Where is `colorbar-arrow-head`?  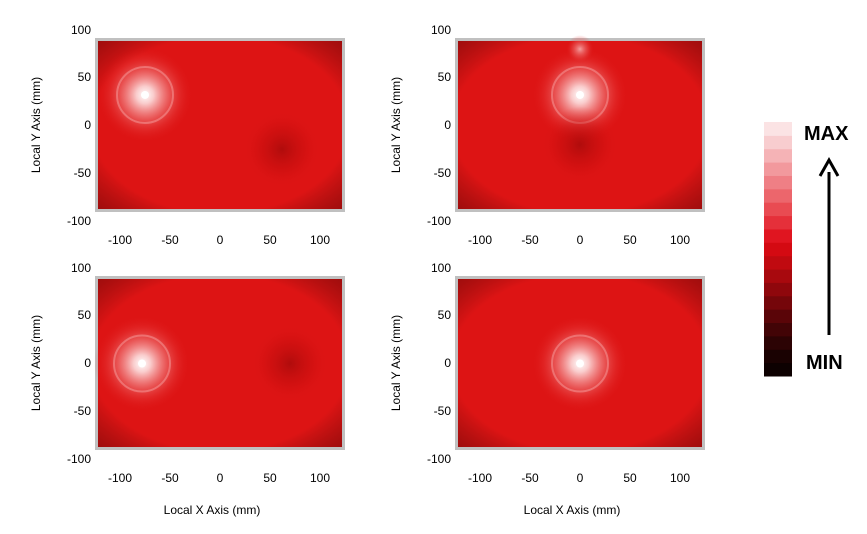
colorbar-arrow-head is located at coordinates (829, 166).